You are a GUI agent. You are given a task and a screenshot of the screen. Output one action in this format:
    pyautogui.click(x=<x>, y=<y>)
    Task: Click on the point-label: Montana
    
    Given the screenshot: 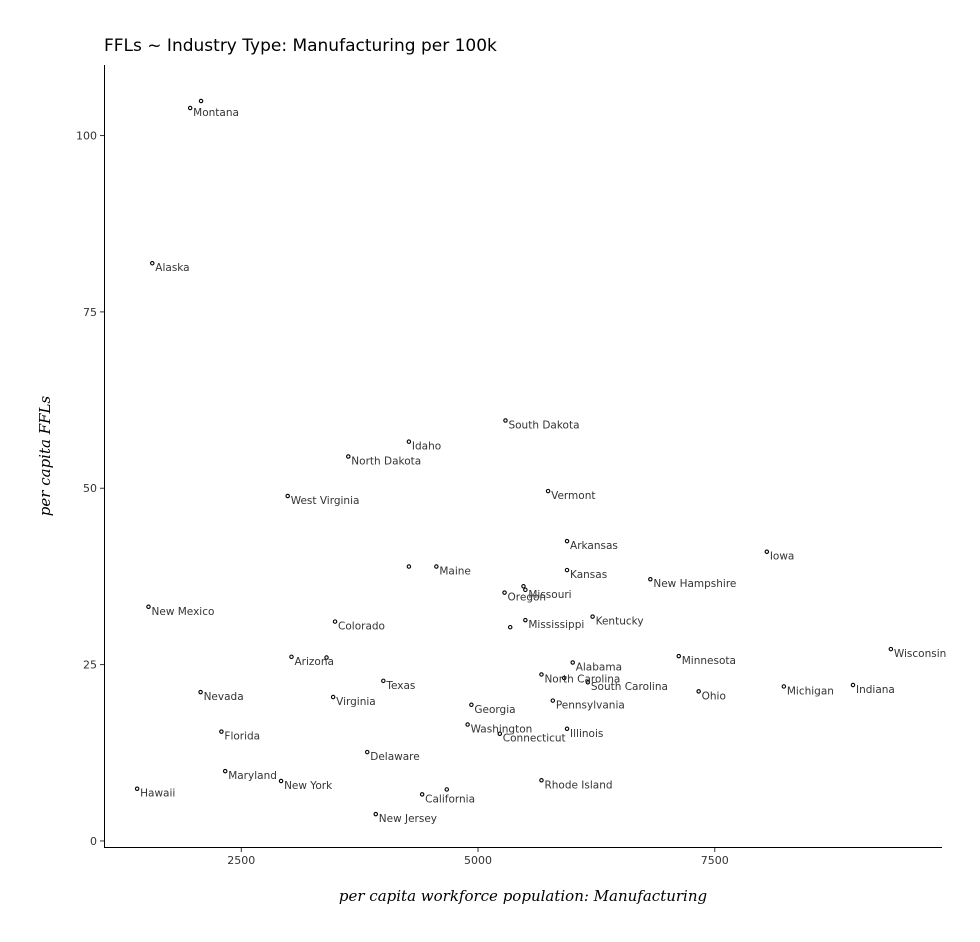 What is the action you would take?
    pyautogui.click(x=216, y=113)
    